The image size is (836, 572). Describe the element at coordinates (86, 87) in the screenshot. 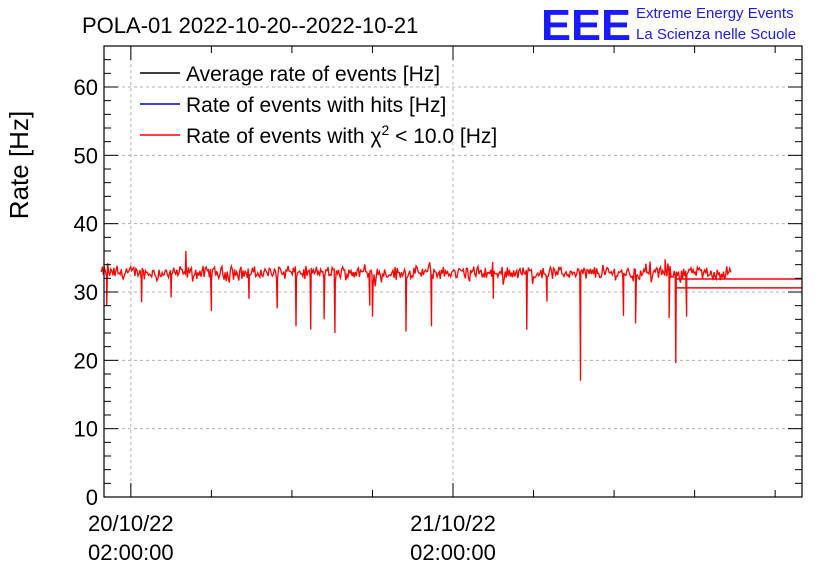

I see `y-tick-label: 60` at that location.